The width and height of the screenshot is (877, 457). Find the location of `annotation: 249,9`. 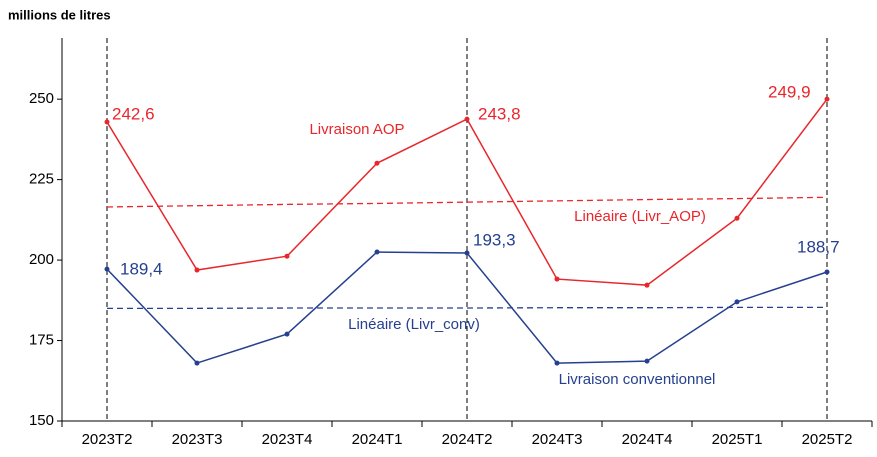

annotation: 249,9 is located at coordinates (789, 91).